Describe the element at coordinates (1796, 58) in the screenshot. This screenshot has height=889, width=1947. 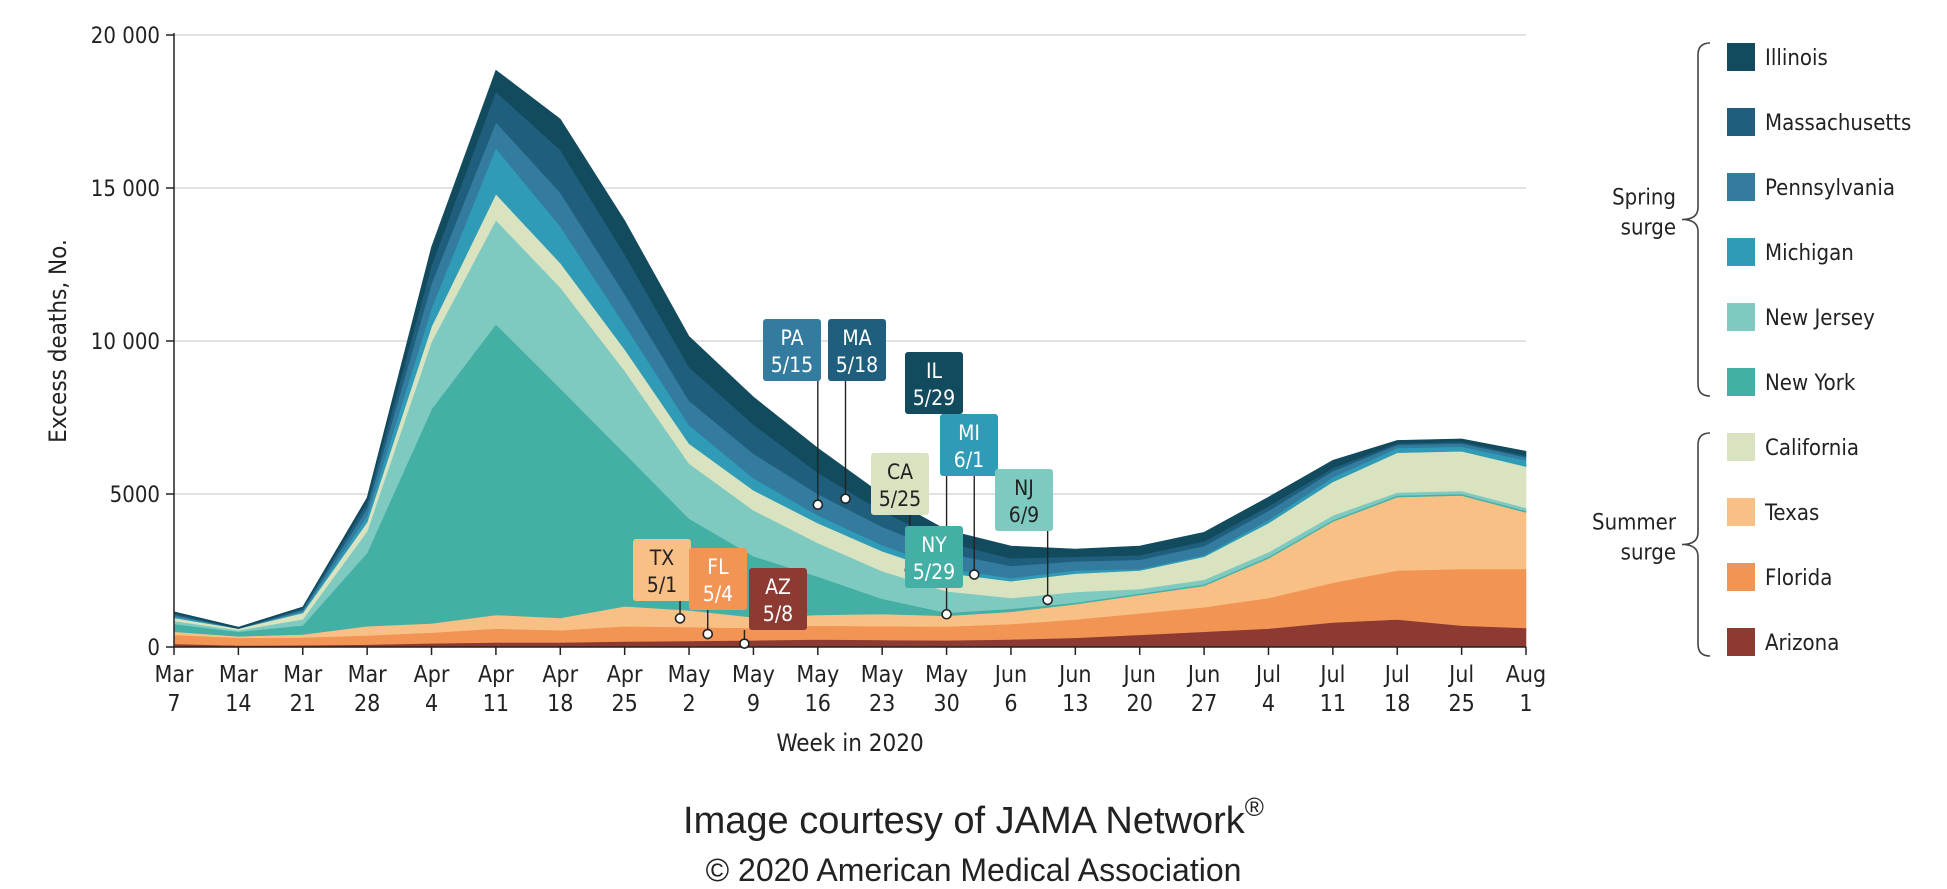
I see `legend-label: Illinois` at that location.